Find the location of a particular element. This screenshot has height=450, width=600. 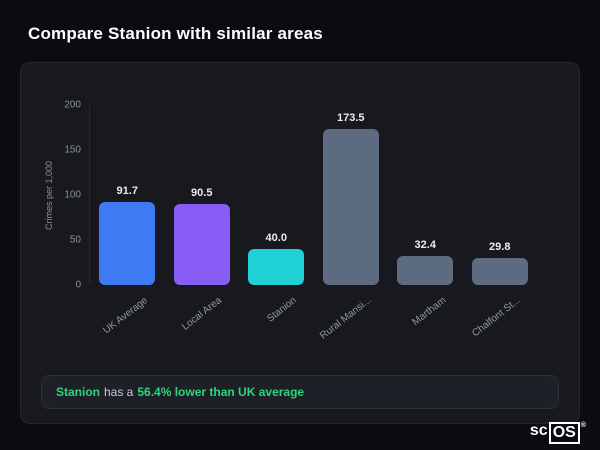

bar-value-label: 29.8 is located at coordinates (500, 247).